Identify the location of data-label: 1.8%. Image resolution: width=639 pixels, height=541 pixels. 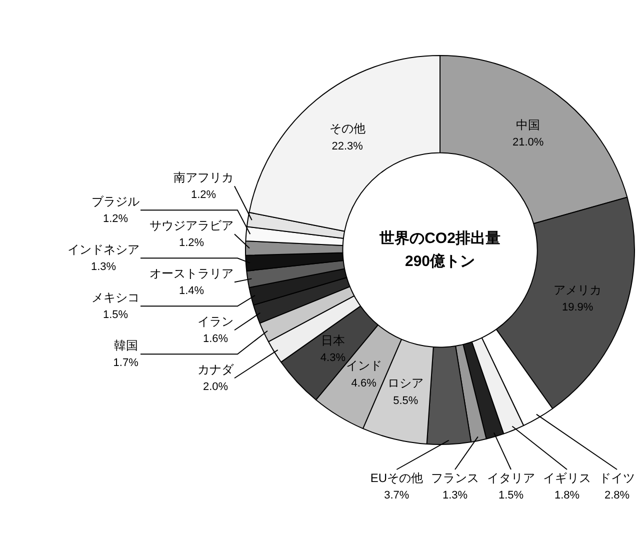
(567, 496).